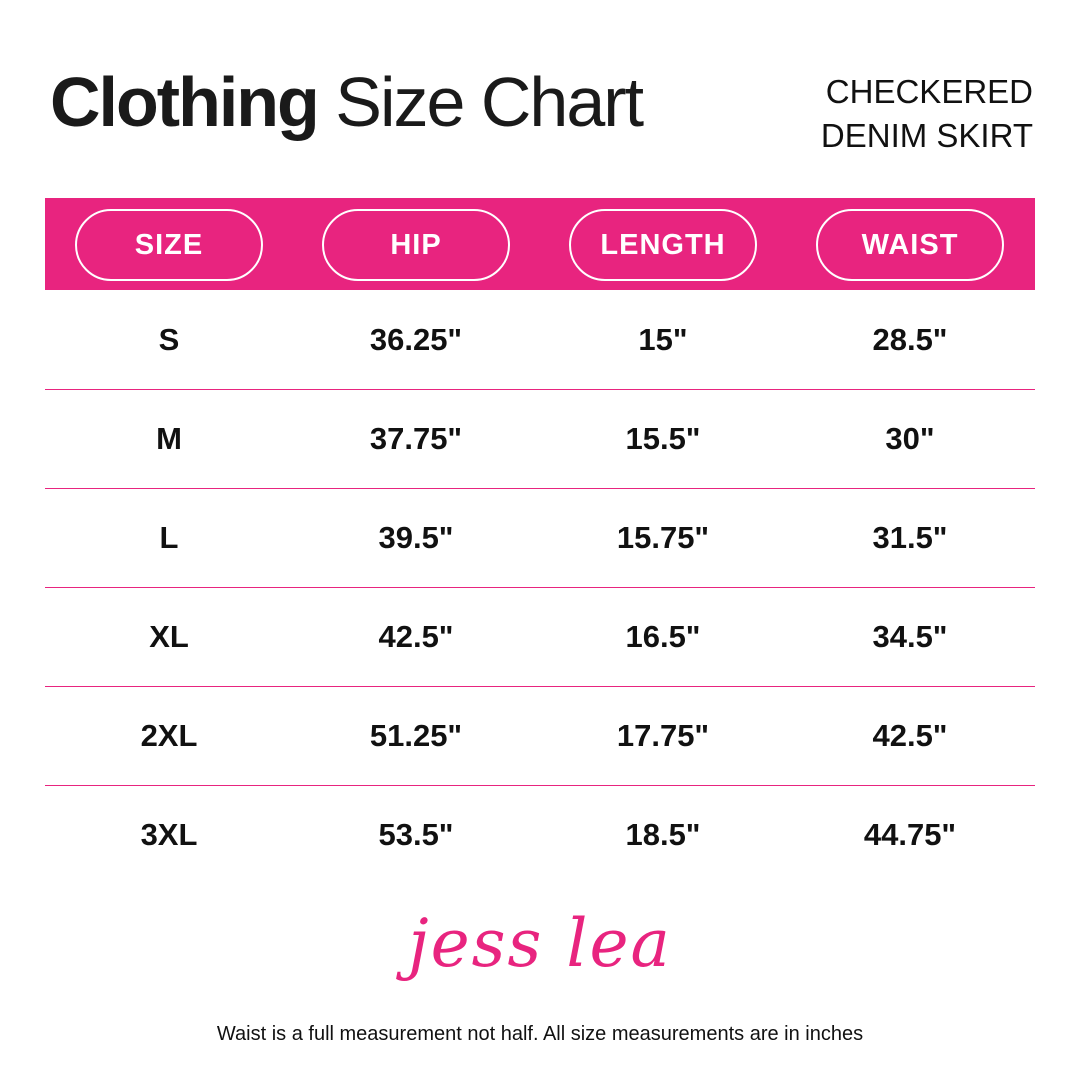  Describe the element at coordinates (185, 102) in the screenshot. I see `title-bold: Clothing` at that location.